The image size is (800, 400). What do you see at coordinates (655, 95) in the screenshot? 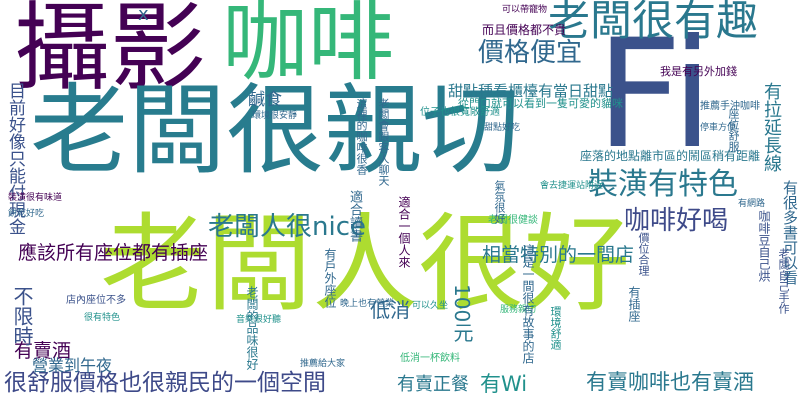
I see `word-fi: Fi` at bounding box center [655, 95].